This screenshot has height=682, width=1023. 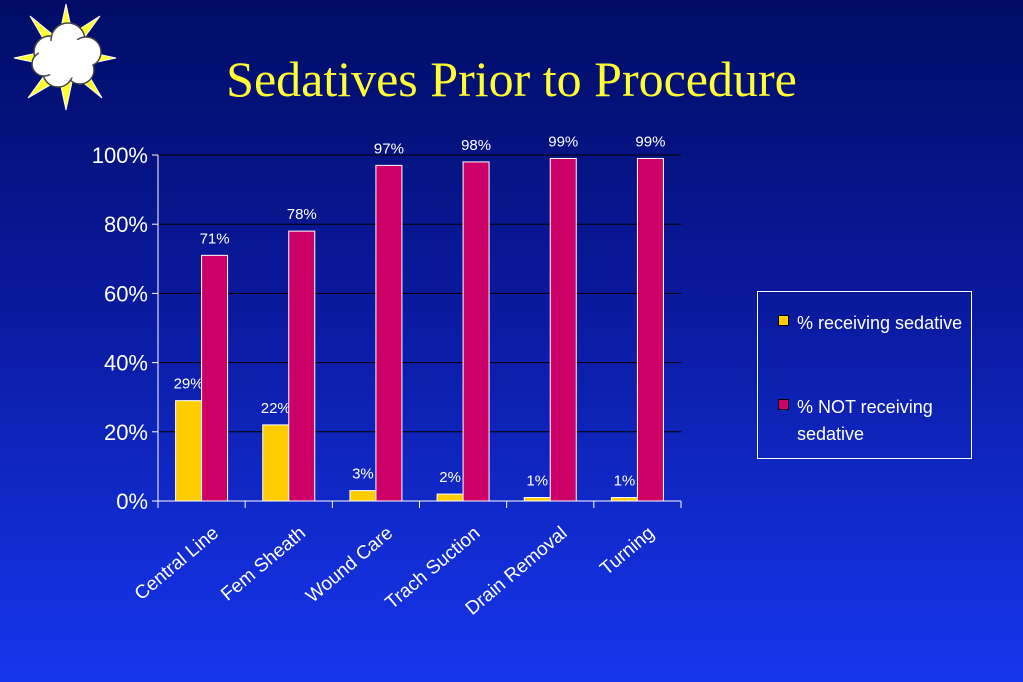 What do you see at coordinates (880, 323) in the screenshot?
I see `legend-label-receiving: % receiving sedative` at bounding box center [880, 323].